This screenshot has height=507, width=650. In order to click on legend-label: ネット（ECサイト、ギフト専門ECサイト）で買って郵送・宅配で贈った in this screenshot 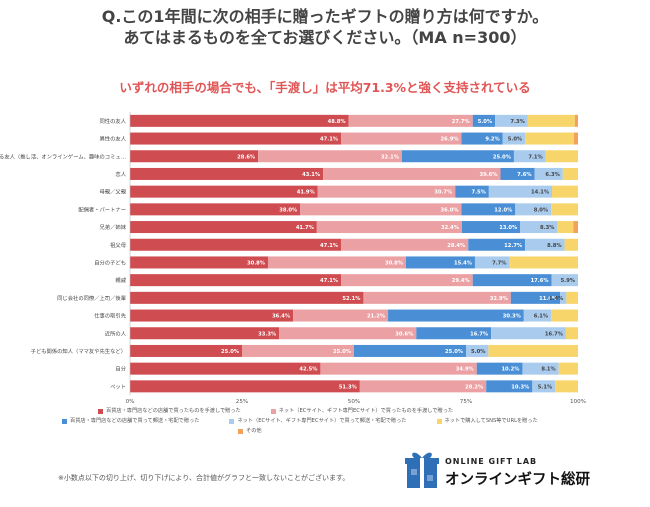, I will do `click(322, 421)`.